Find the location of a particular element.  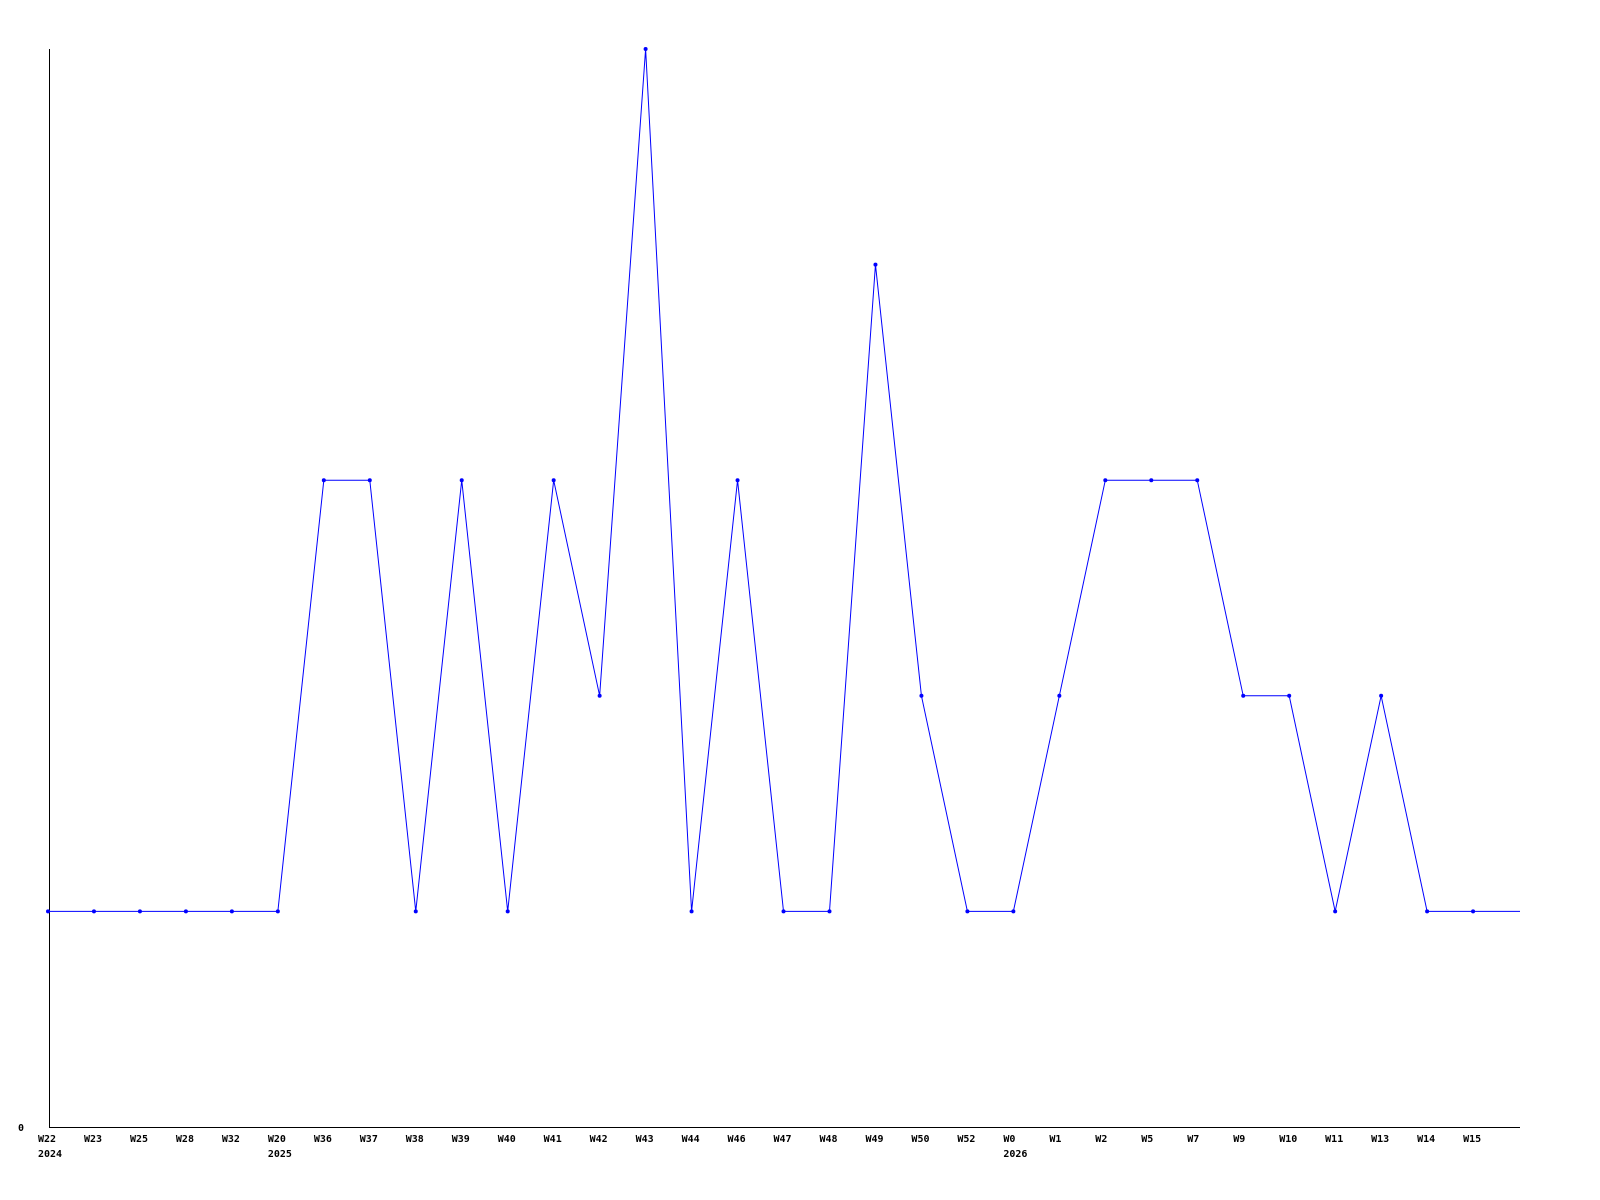

x-tick-label: W9 is located at coordinates (1239, 1139).